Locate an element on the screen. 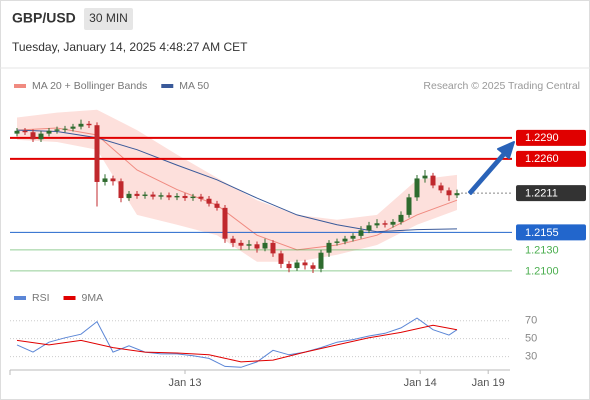 This screenshot has height=400, width=590. x-tick-label: Jan 13 is located at coordinates (184, 383).